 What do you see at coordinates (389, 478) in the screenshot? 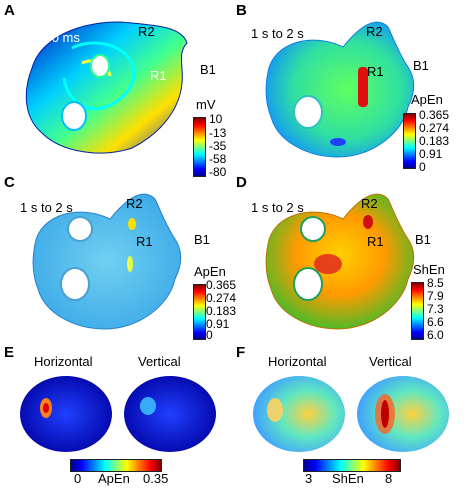
I see `cb-max: 8` at bounding box center [389, 478].